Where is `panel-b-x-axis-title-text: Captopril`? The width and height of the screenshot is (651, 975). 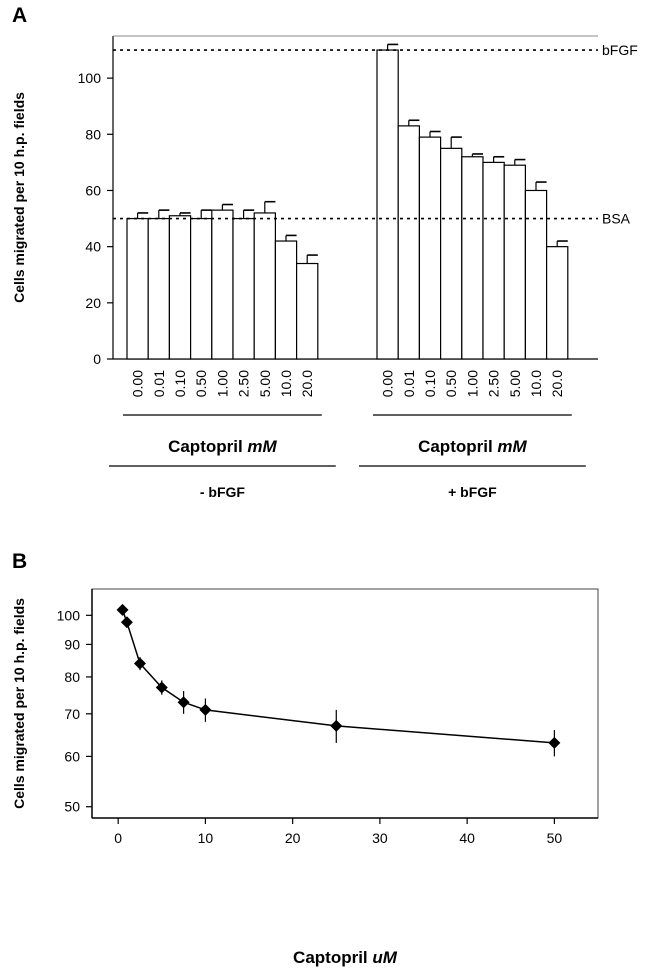
panel-b-x-axis-title-text: Captopril is located at coordinates (332, 957).